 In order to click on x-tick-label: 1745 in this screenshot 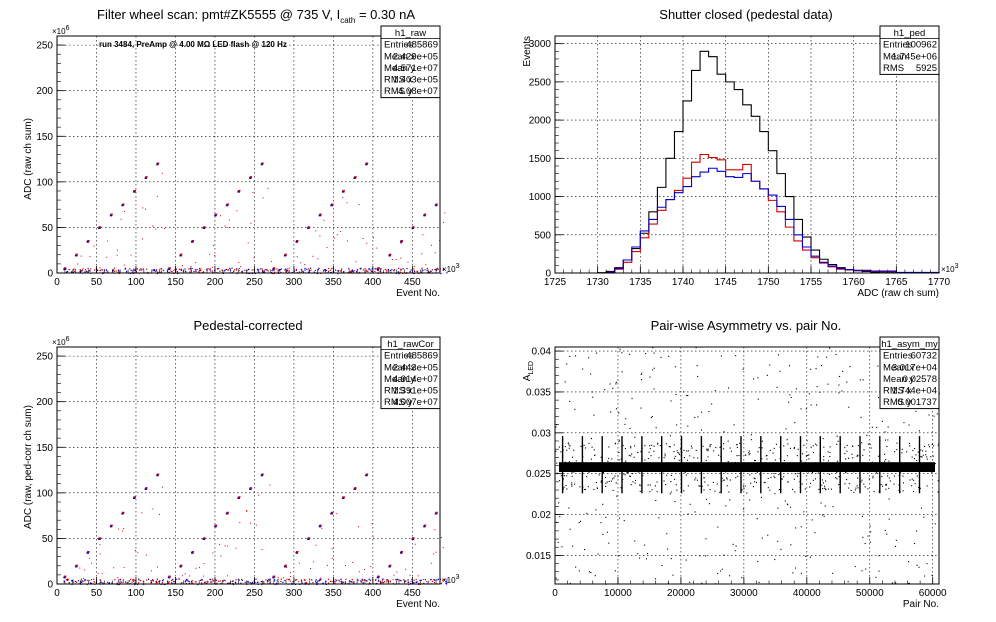, I will do `click(726, 282)`.